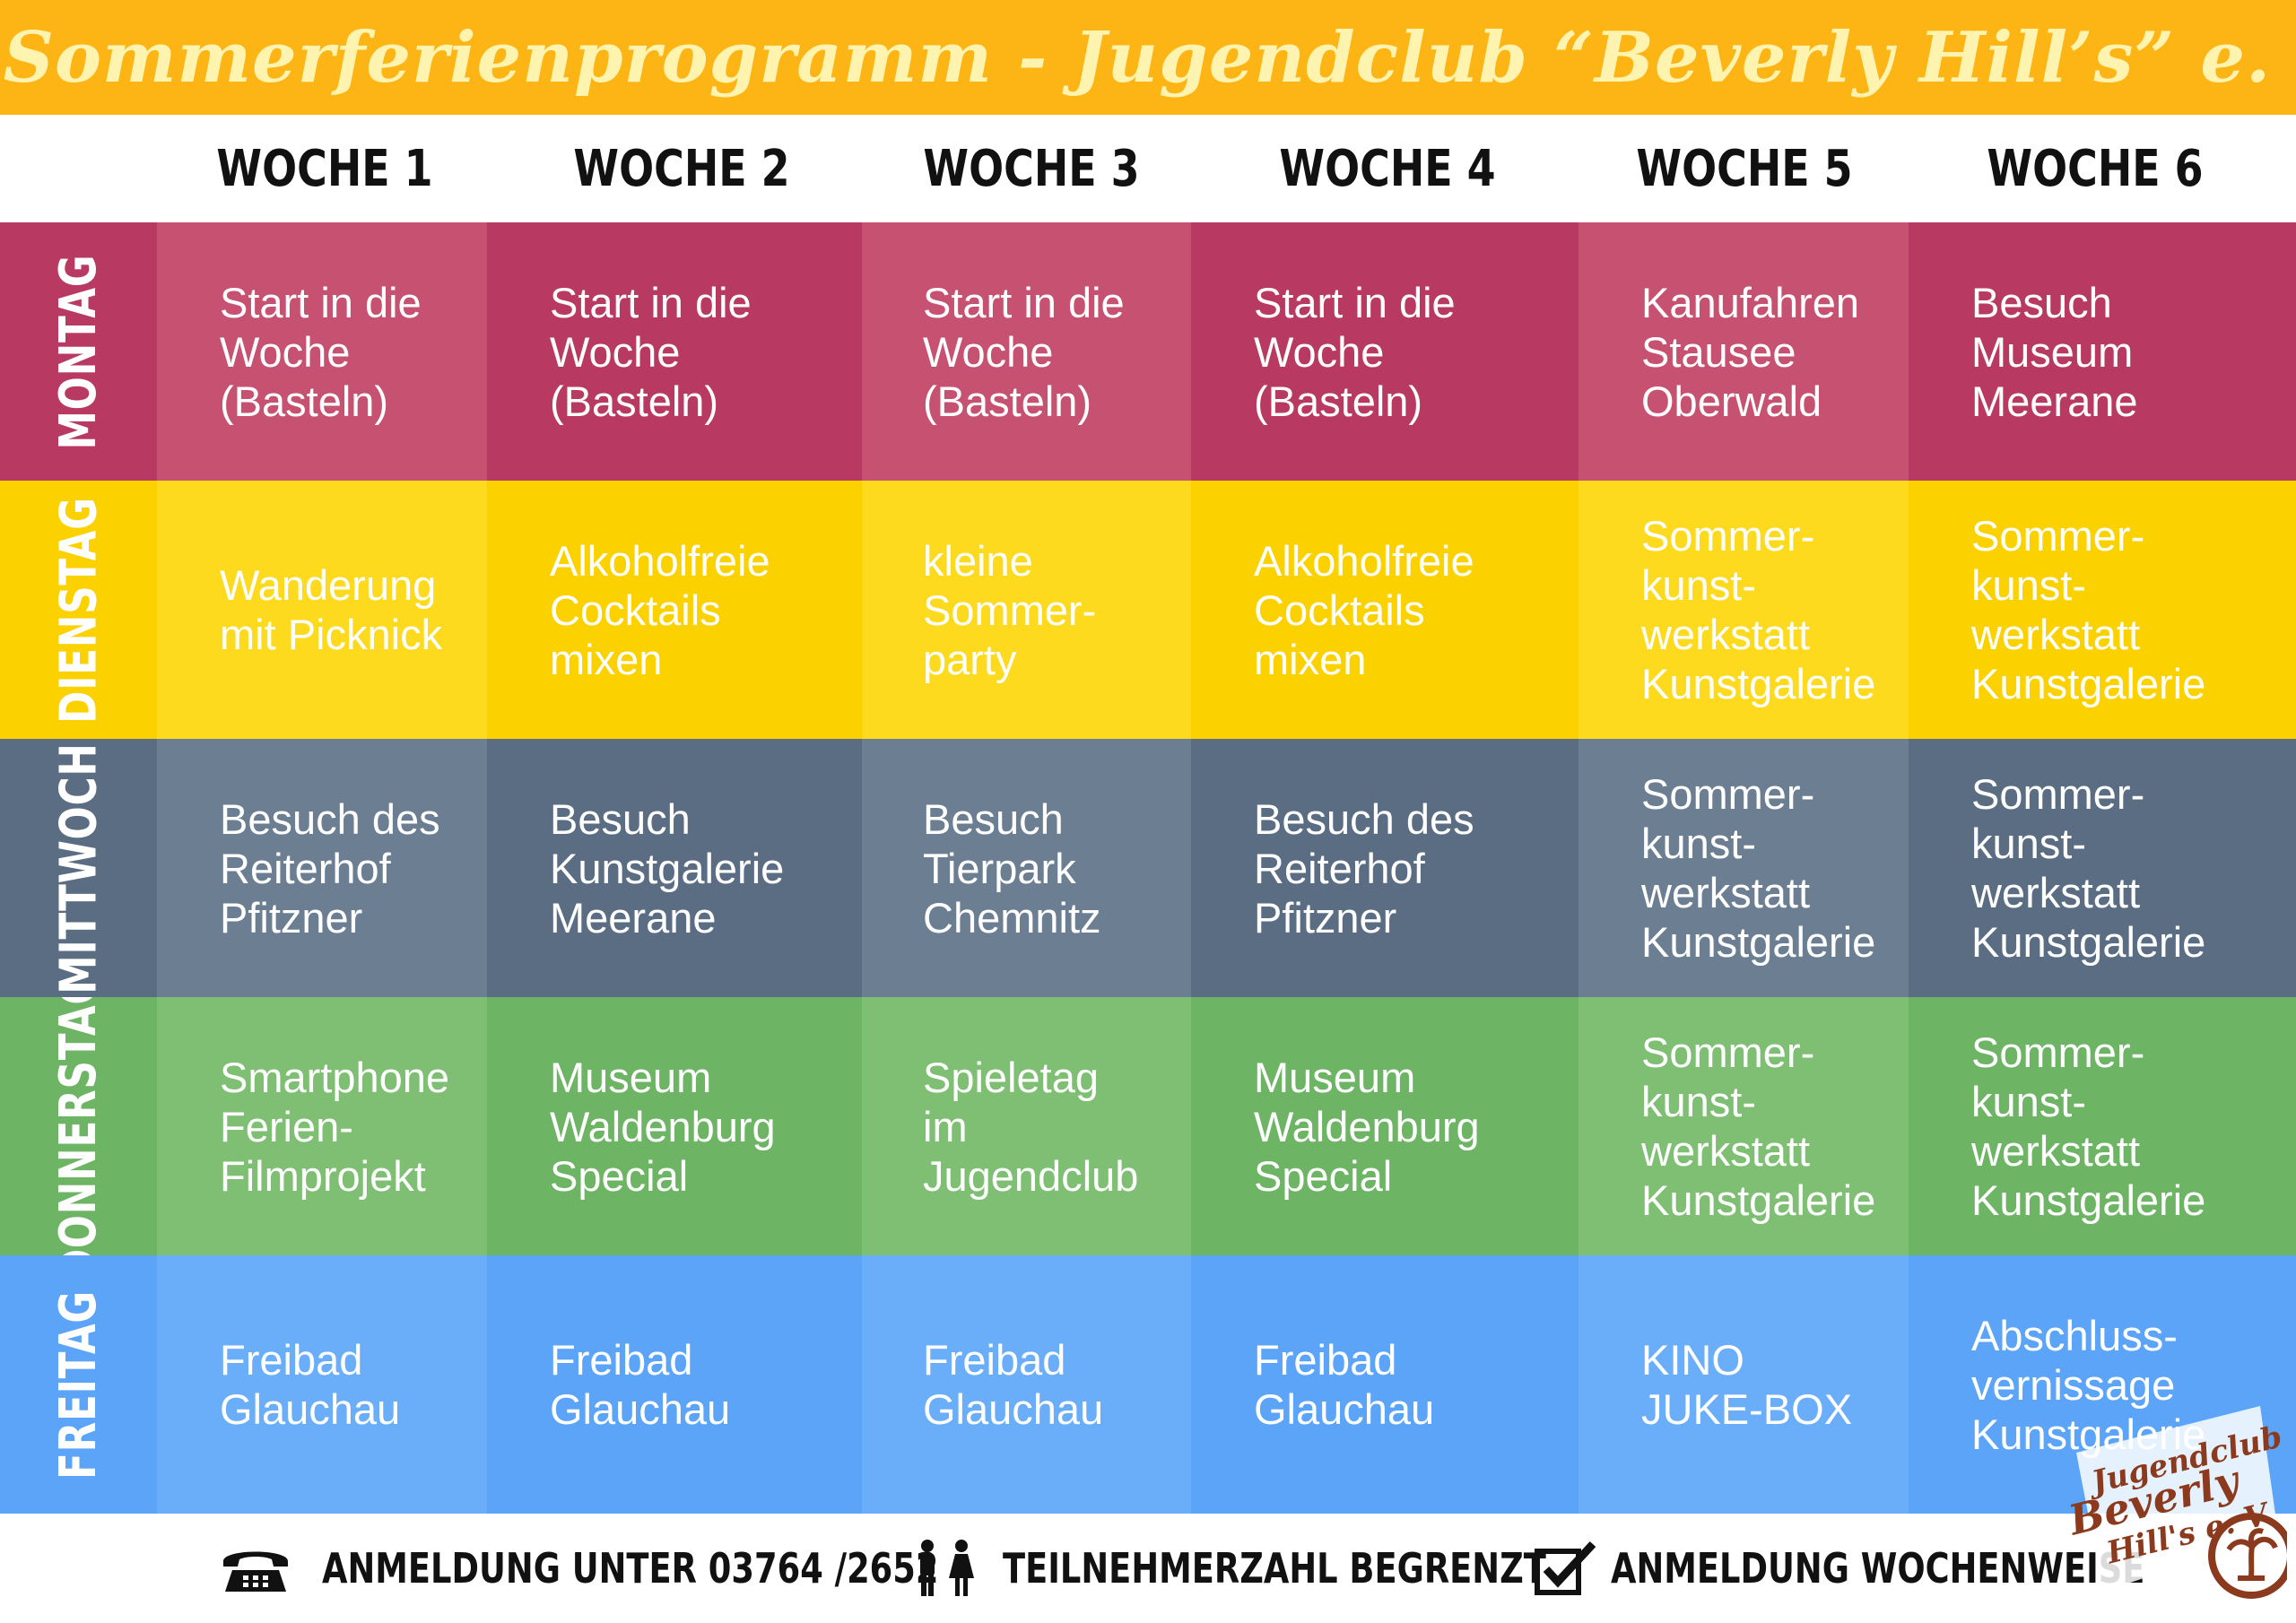 This screenshot has width=2296, height=1623. I want to click on week-header-2: WOCHE 2, so click(681, 168).